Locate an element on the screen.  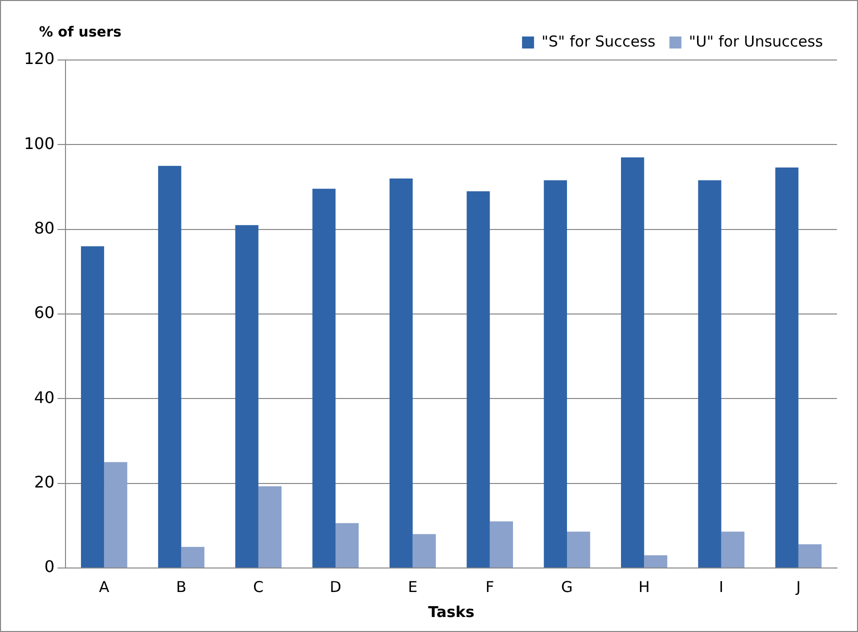
x-tick-label: H is located at coordinates (644, 587).